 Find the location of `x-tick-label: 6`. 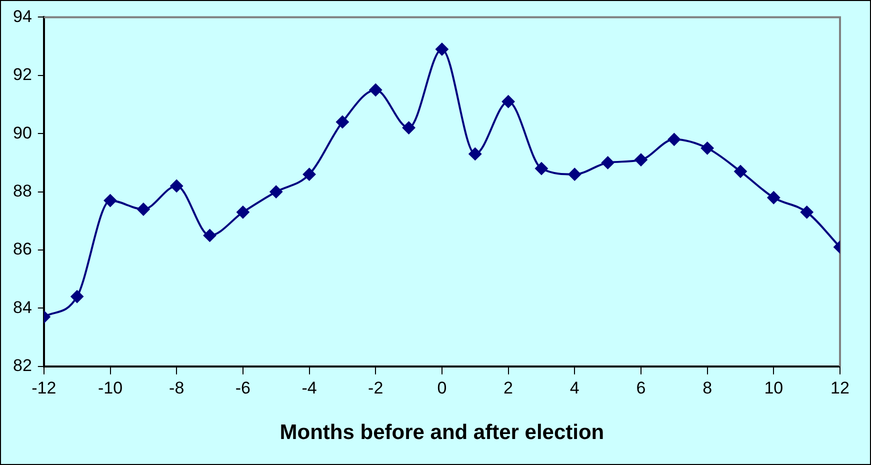

x-tick-label: 6 is located at coordinates (641, 388).